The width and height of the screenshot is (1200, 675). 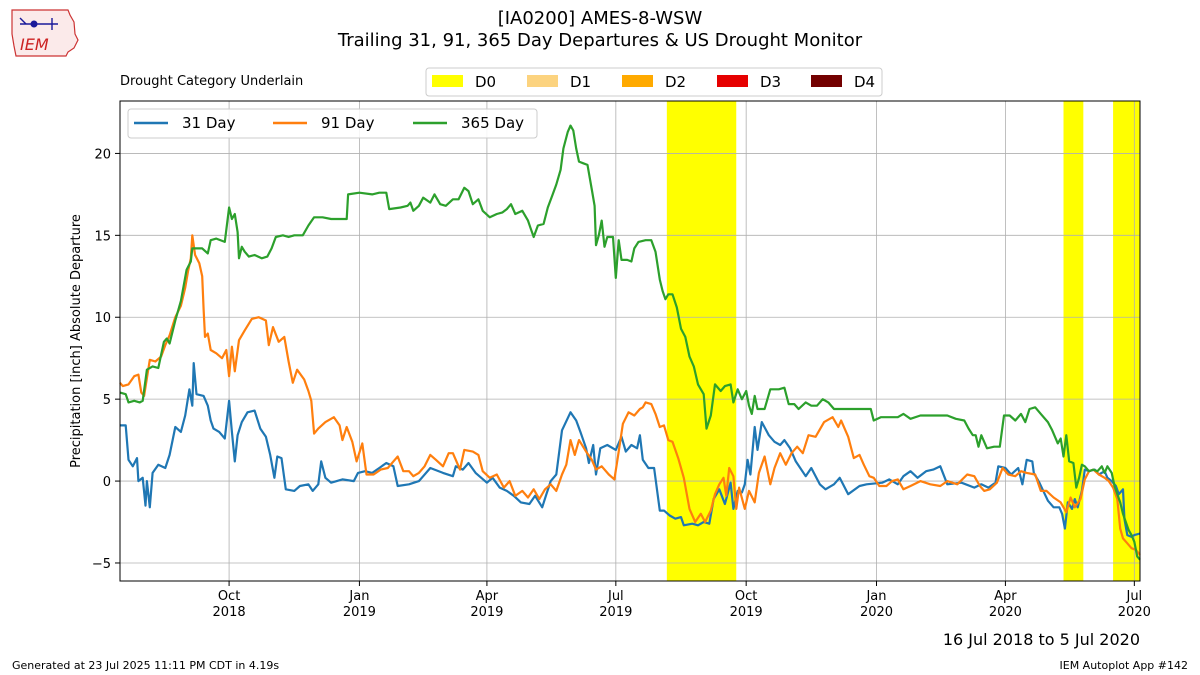 I want to click on series-legend-box, so click(x=332, y=123).